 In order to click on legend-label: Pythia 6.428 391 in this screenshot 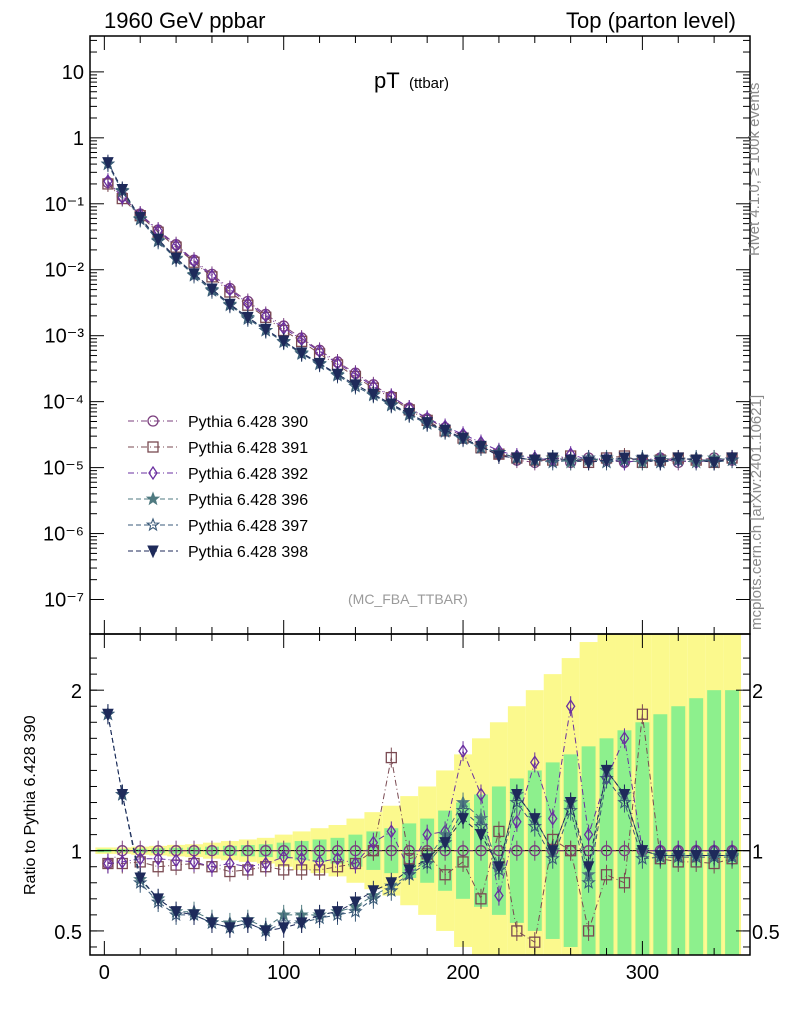, I will do `click(248, 448)`.